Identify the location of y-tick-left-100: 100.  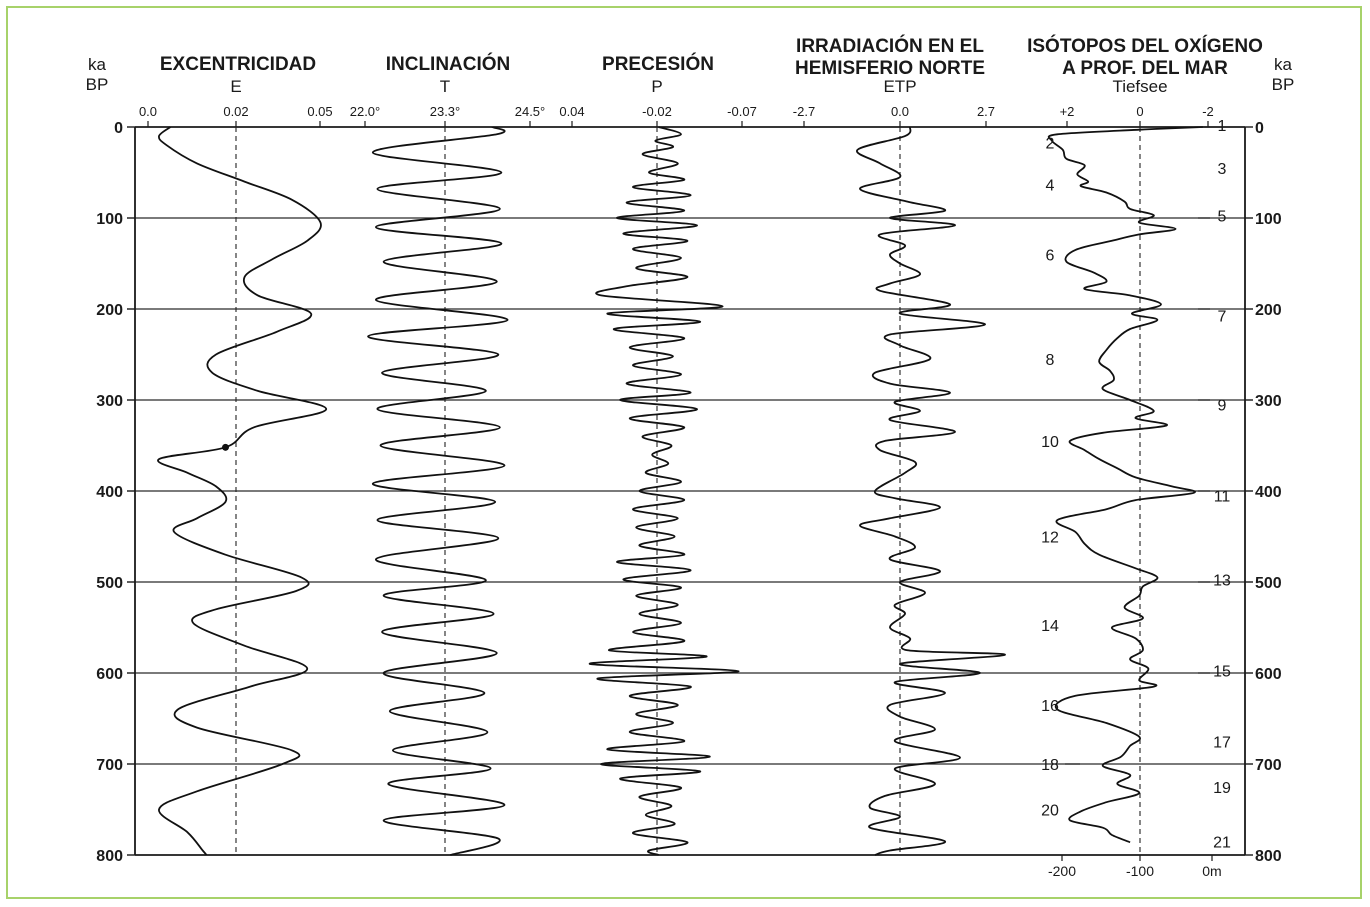
(109, 219).